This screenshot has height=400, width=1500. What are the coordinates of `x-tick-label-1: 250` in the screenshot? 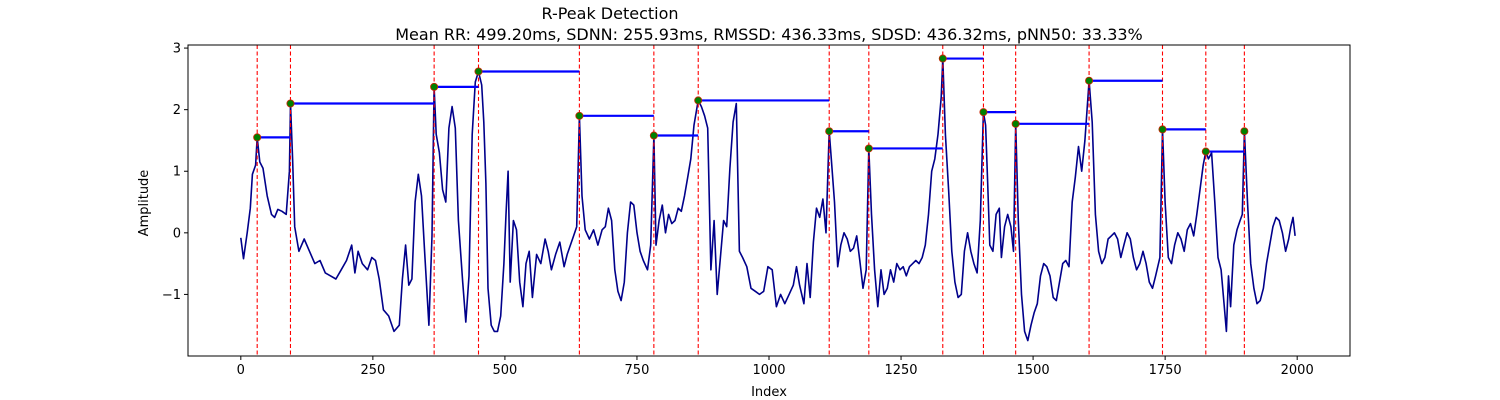 It's located at (372, 370).